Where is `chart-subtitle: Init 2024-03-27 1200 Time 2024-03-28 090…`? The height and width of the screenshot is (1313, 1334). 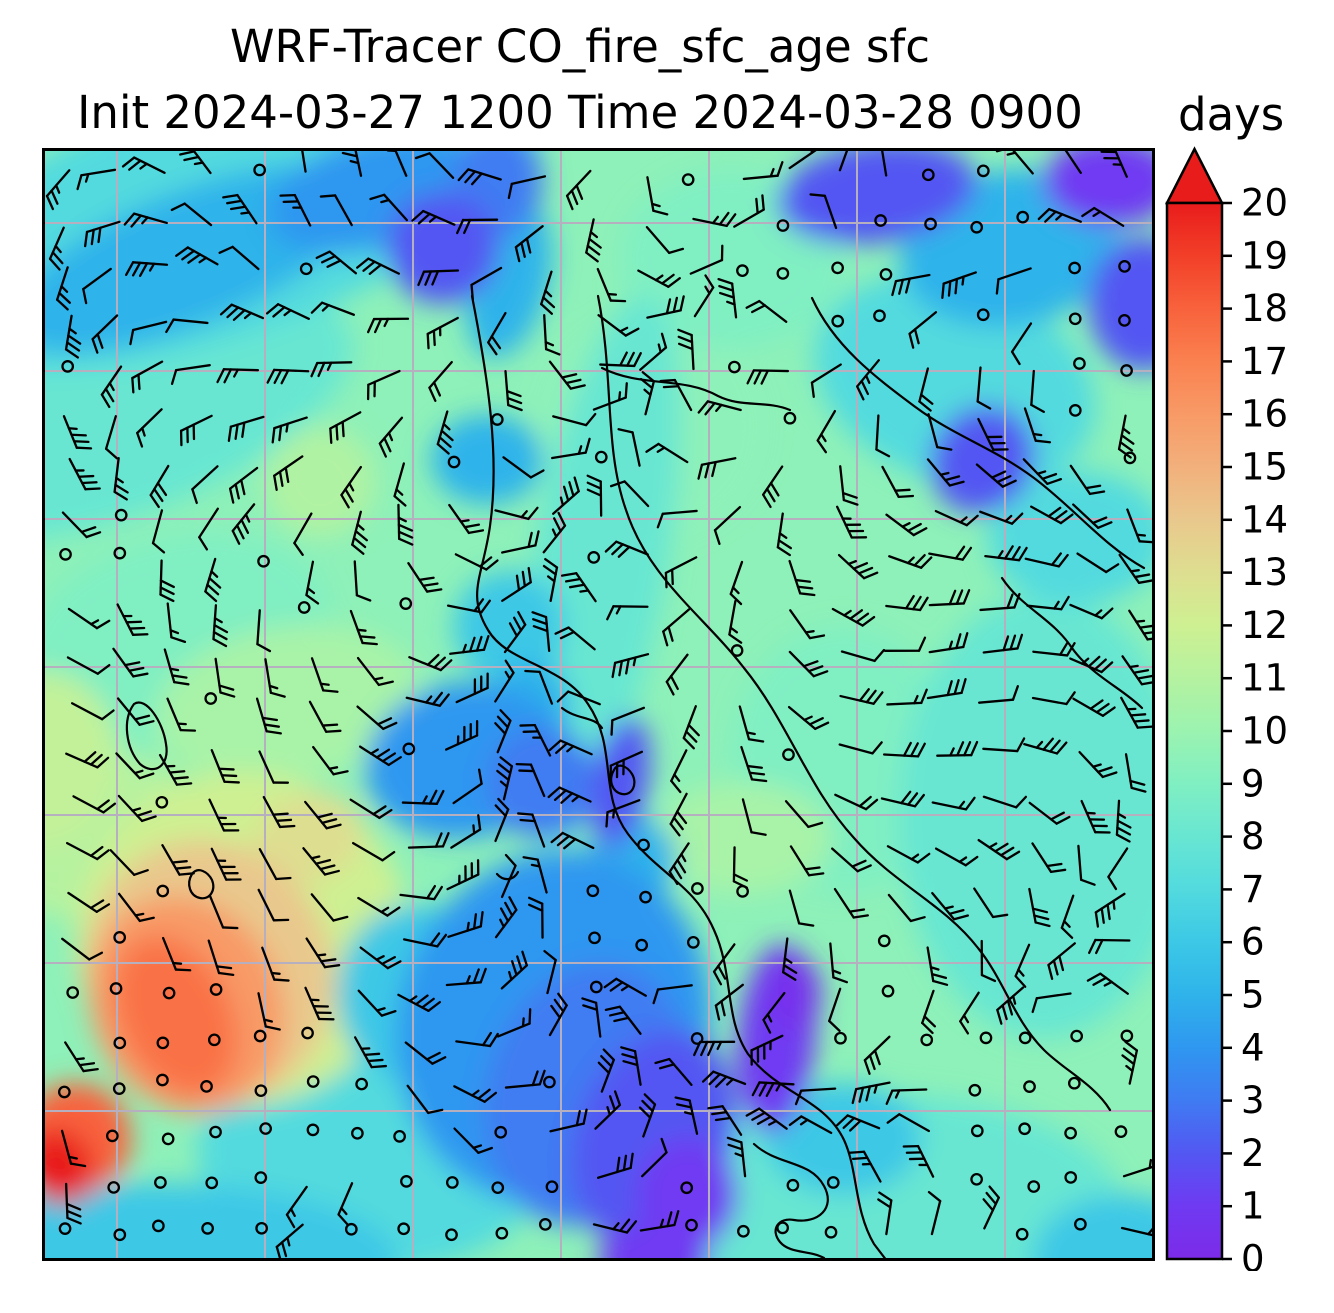
chart-subtitle: Init 2024-03-27 1200 Time 2024-03-28 090… is located at coordinates (580, 112).